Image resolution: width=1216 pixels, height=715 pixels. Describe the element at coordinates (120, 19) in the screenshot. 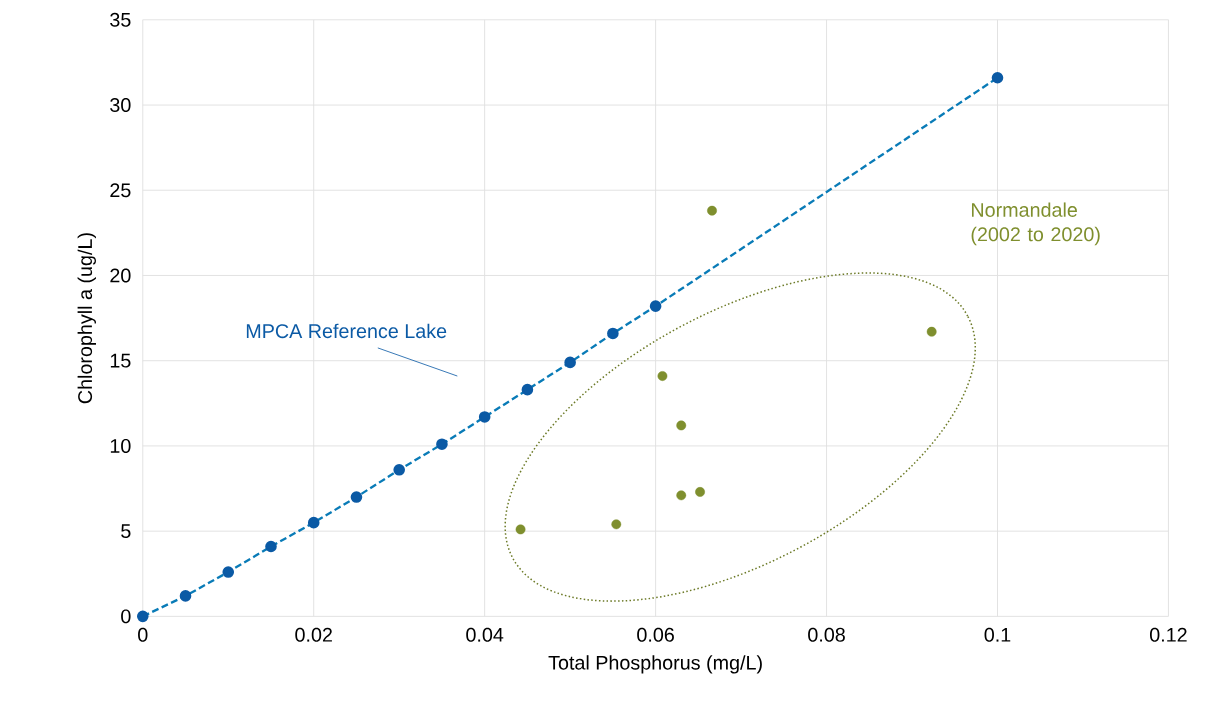

I see `y-tick-label: 35` at that location.